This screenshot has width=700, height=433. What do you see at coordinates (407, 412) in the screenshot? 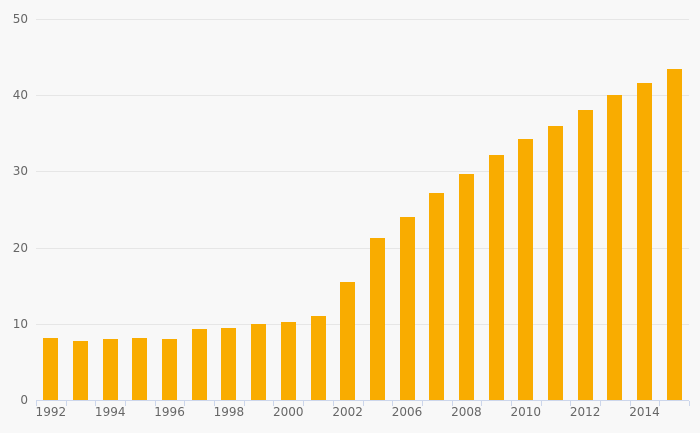
I see `x-axis-label: 2006` at bounding box center [407, 412].